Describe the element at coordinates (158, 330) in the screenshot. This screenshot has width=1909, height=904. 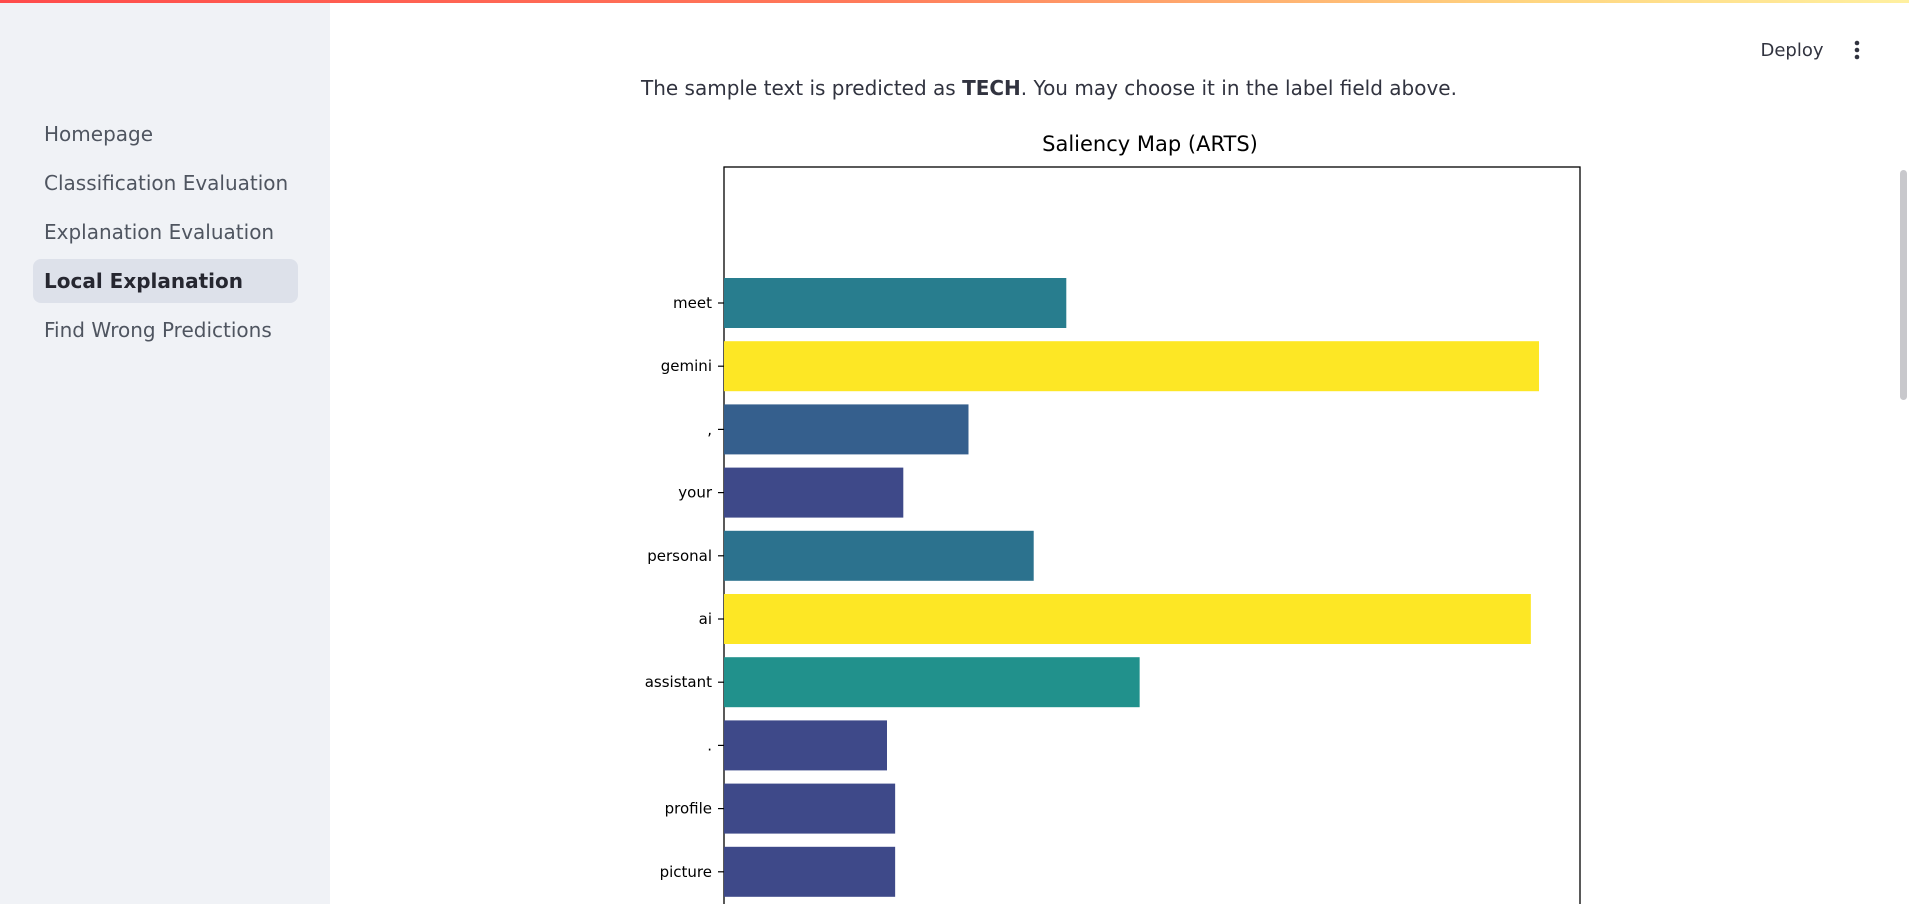
I see `sidebar-item-label: Find Wrong Predictions` at that location.